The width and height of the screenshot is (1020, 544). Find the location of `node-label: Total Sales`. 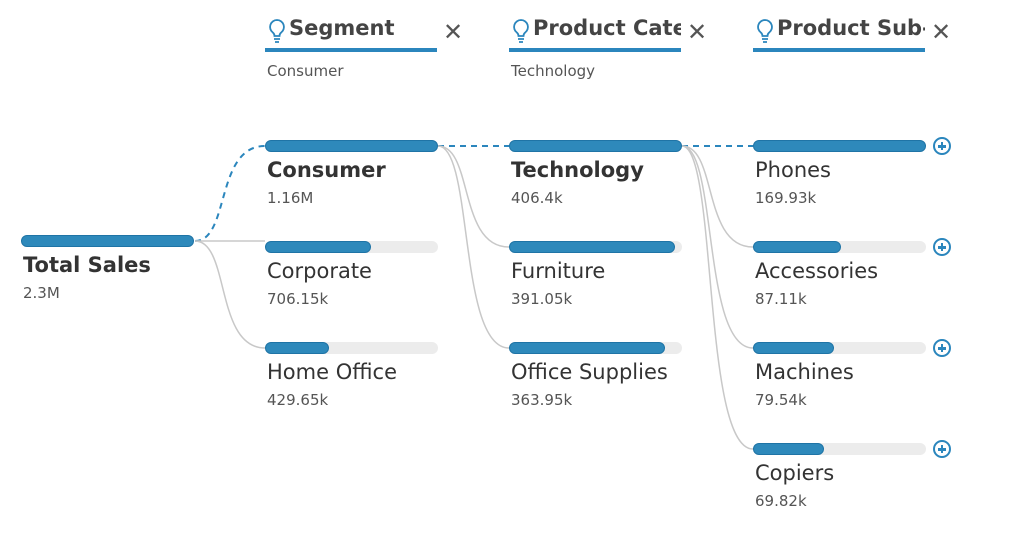

node-label: Total Sales is located at coordinates (87, 265).